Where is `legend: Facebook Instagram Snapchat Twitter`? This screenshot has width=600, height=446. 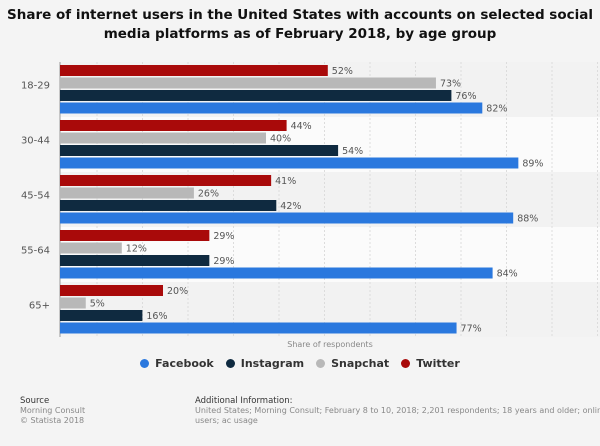 legend: Facebook Instagram Snapchat Twitter is located at coordinates (300, 364).